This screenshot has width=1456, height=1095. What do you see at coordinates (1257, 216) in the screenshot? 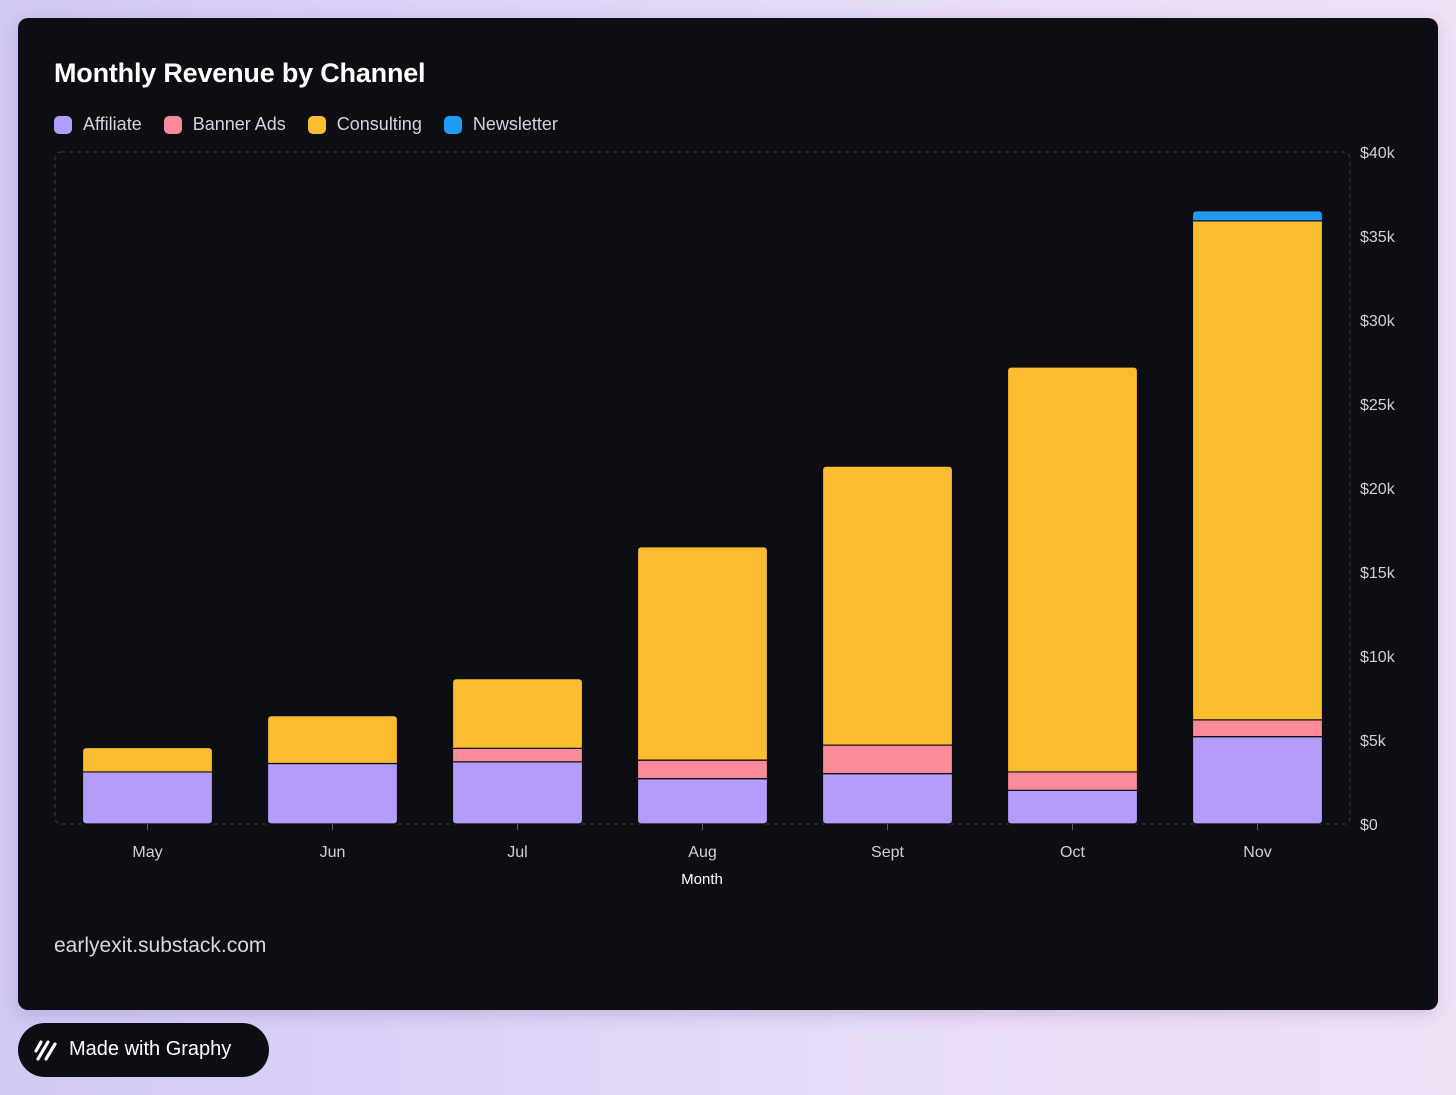
I see `bar-nov-newsletter` at bounding box center [1257, 216].